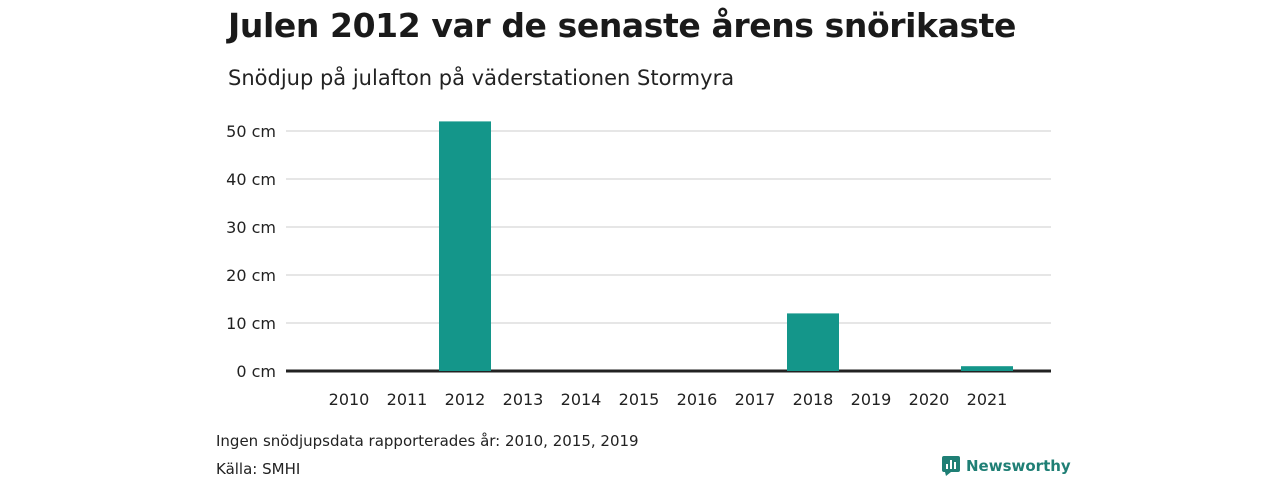 This screenshot has width=1280, height=480. I want to click on x-tick-label: 2010, so click(349, 399).